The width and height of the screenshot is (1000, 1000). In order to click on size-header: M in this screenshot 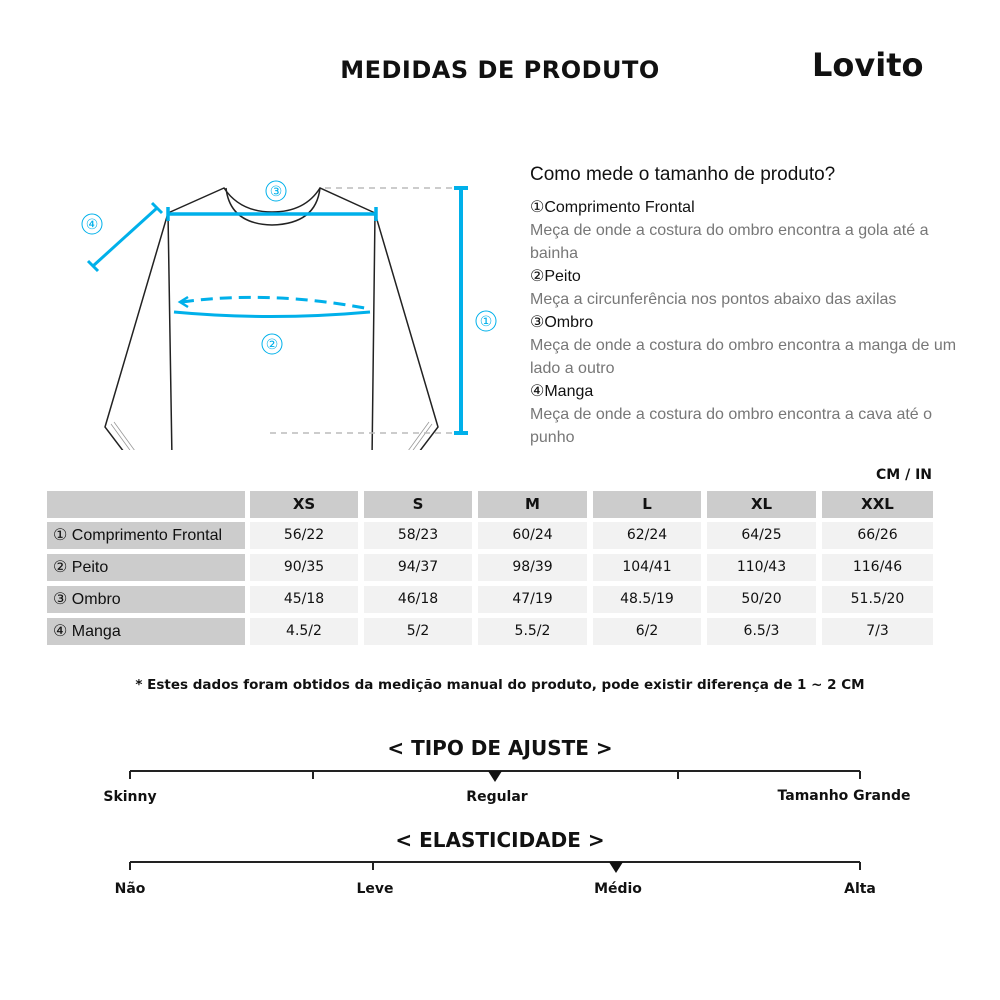, I will do `click(532, 504)`.